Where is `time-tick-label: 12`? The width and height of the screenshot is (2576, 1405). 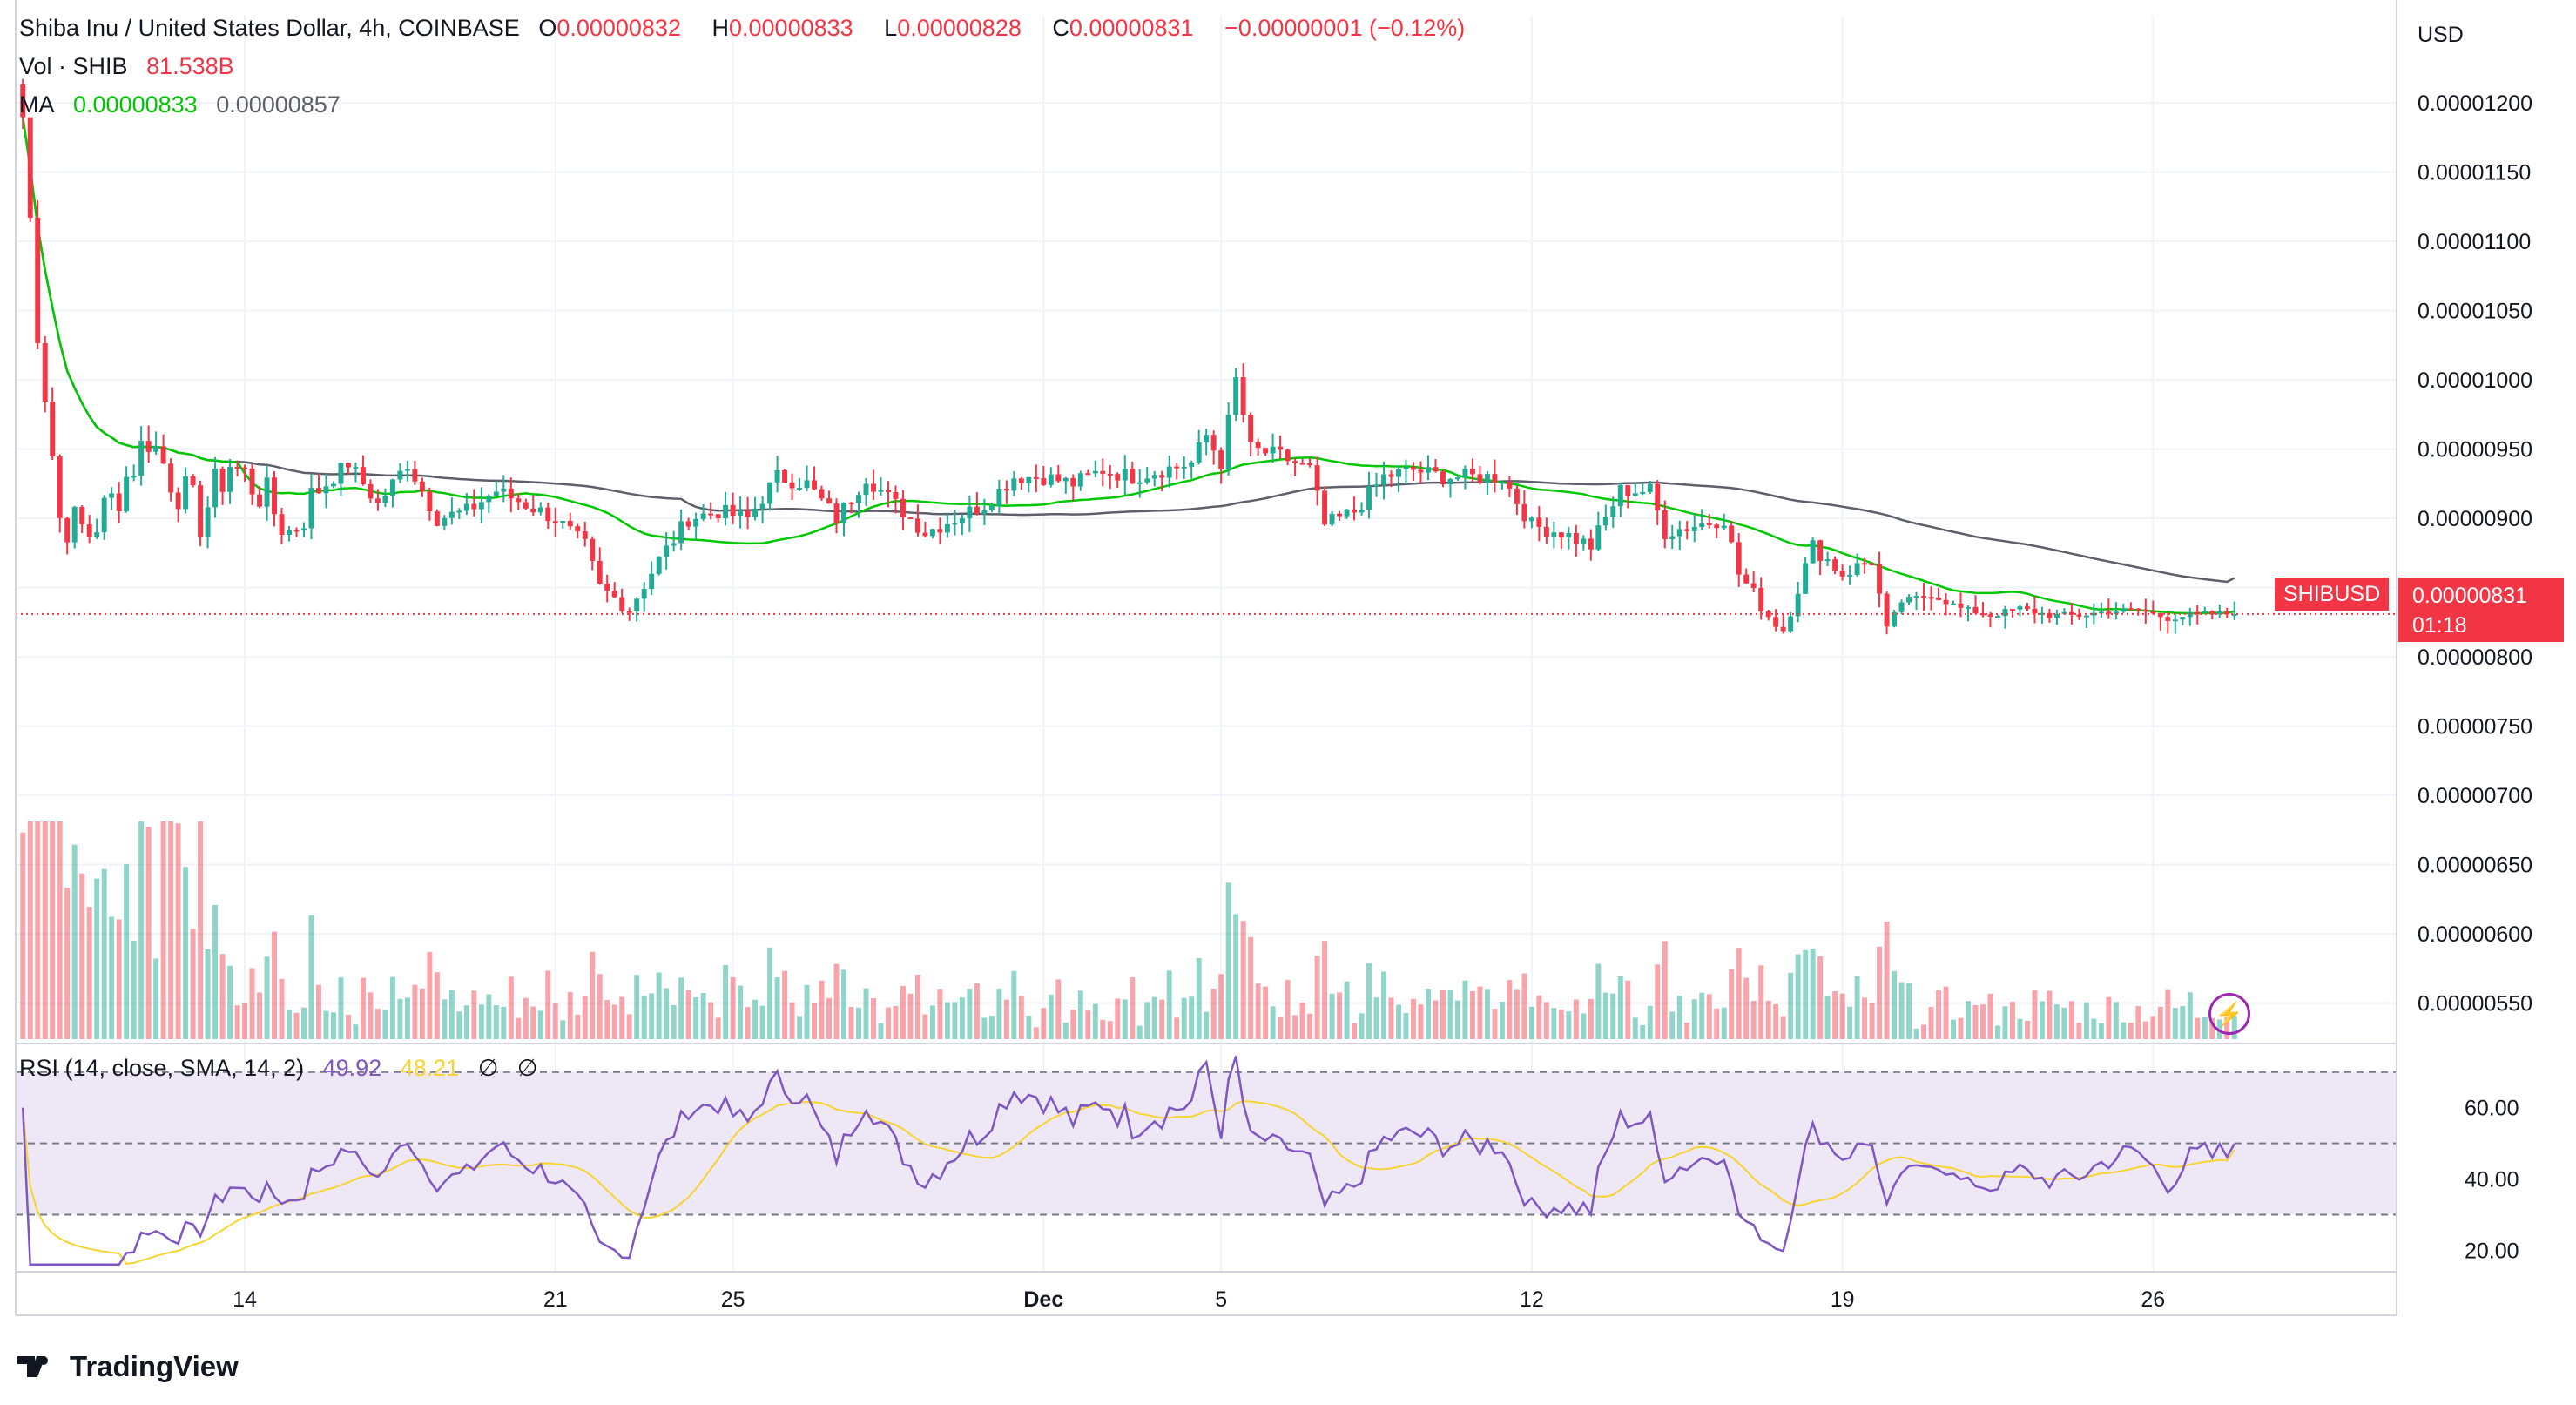
time-tick-label: 12 is located at coordinates (1532, 1300).